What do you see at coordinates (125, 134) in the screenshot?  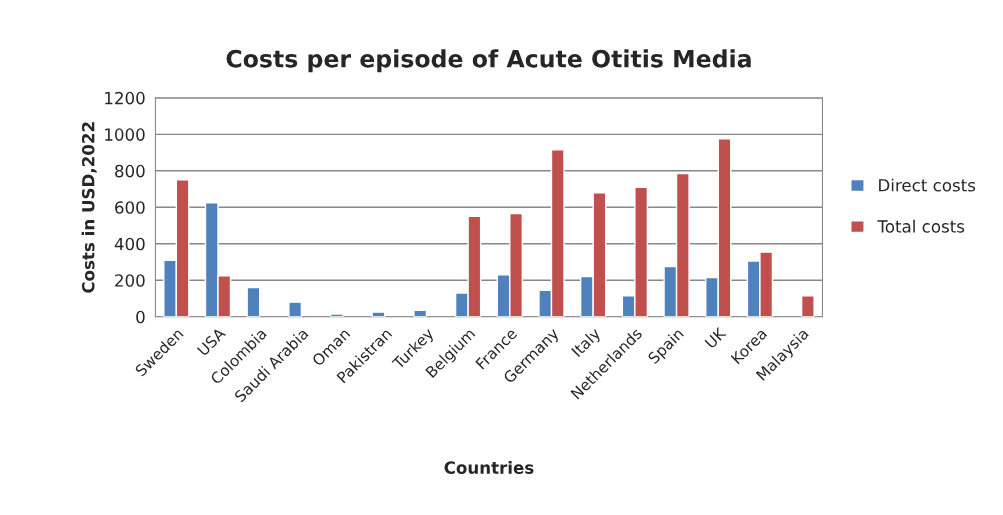 I see `y-tick-label: 1000` at bounding box center [125, 134].